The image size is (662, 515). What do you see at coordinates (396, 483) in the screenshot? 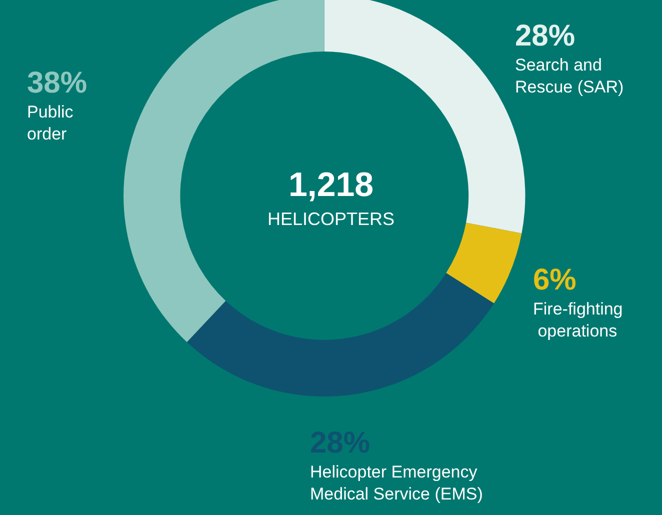
I see `slice-label: Helicopter Emergency Medical Service (EMS)` at bounding box center [396, 483].